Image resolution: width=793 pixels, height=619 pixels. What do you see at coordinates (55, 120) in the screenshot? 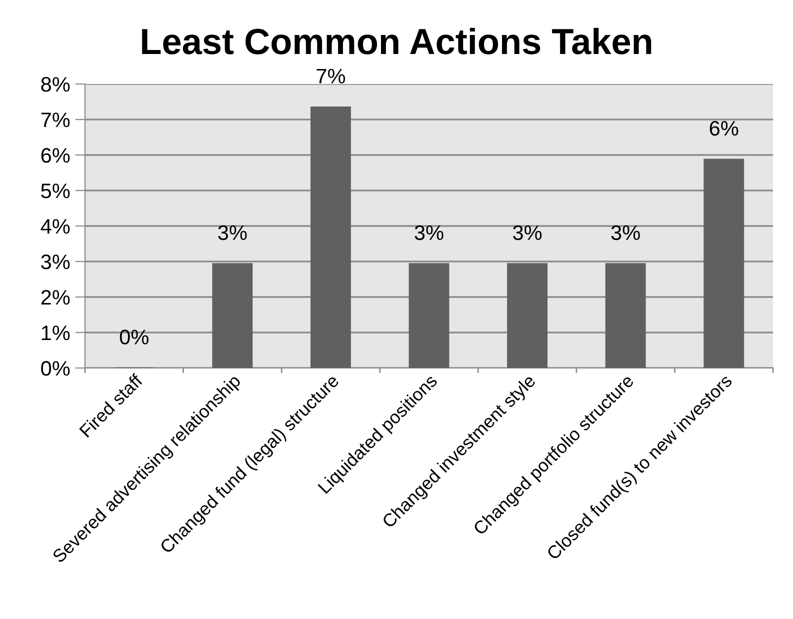
I see `y-tick-label: 7%` at bounding box center [55, 120].